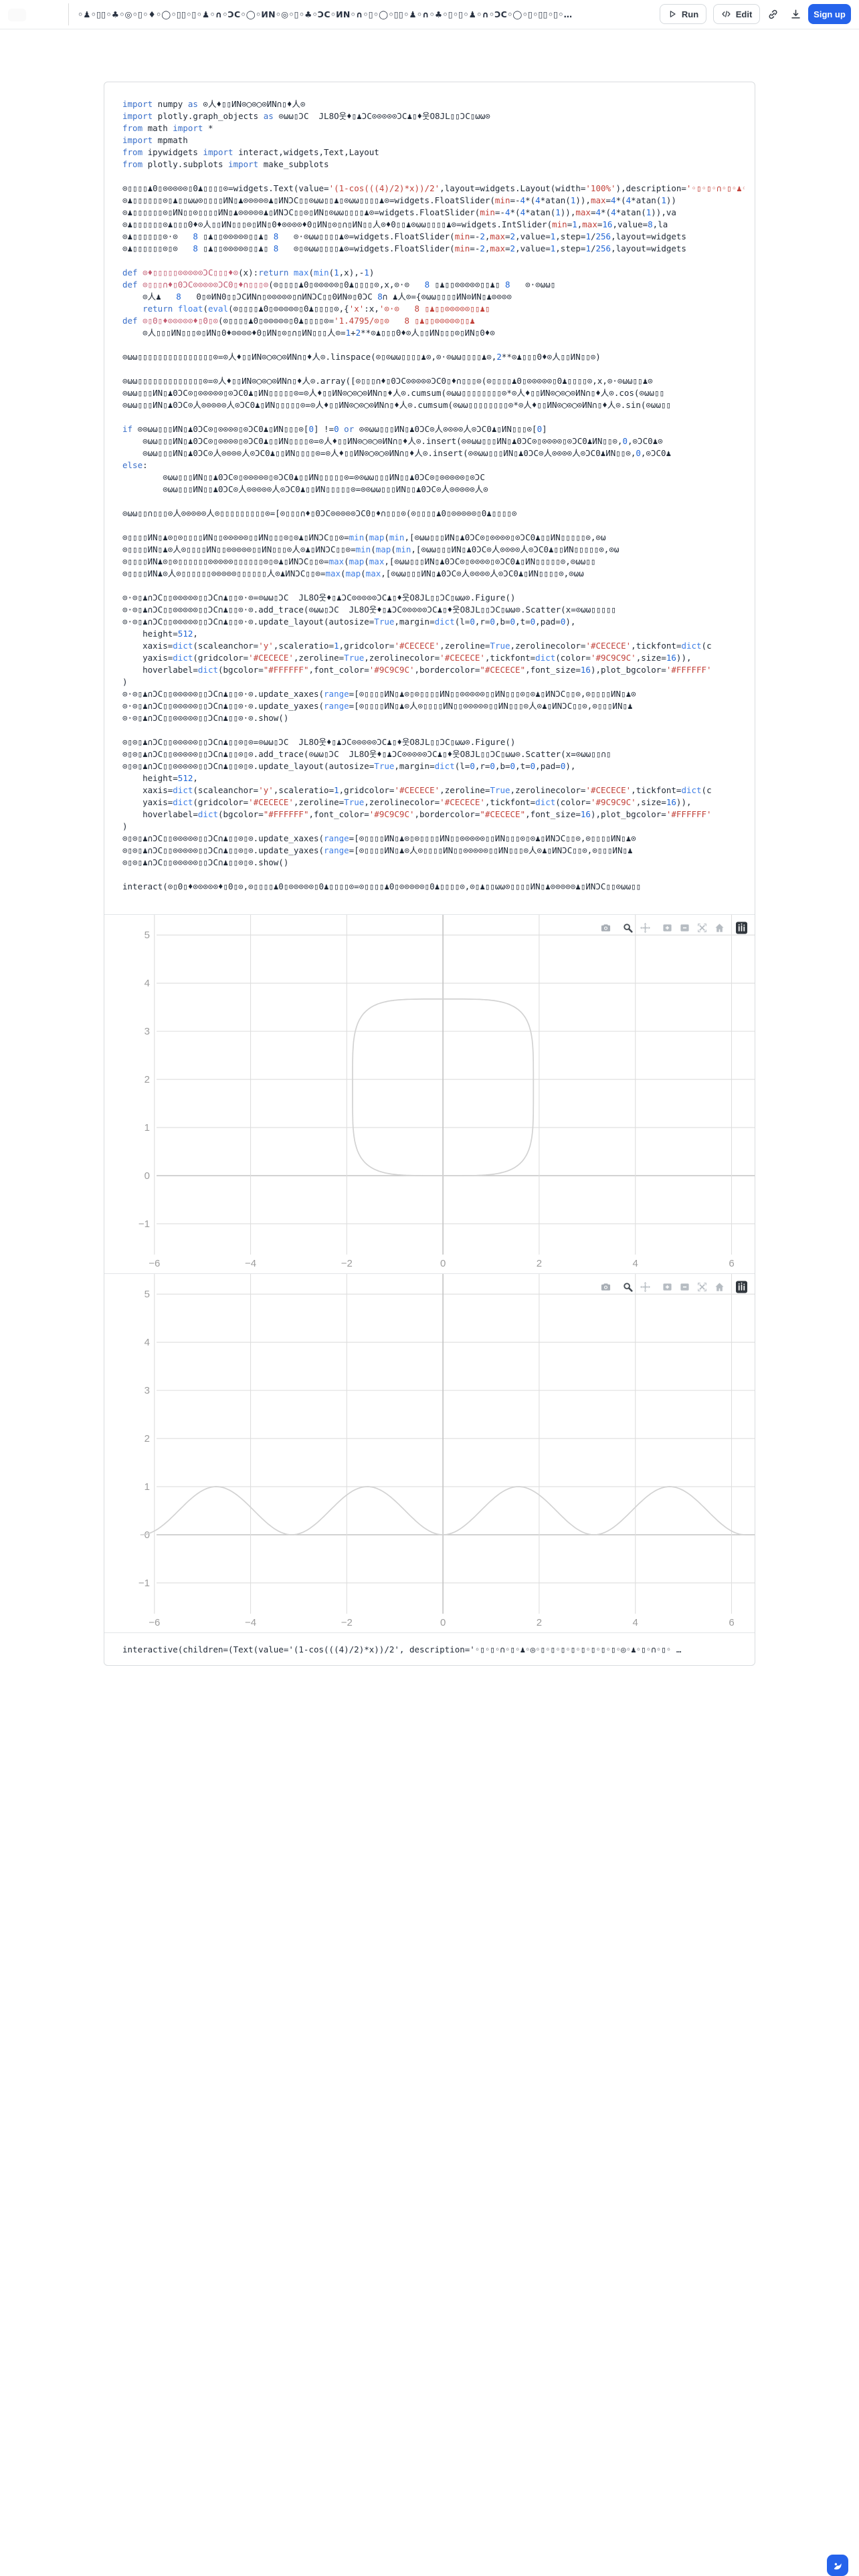 Image resolution: width=859 pixels, height=2576 pixels. I want to click on chat-launcher-button, so click(838, 2565).